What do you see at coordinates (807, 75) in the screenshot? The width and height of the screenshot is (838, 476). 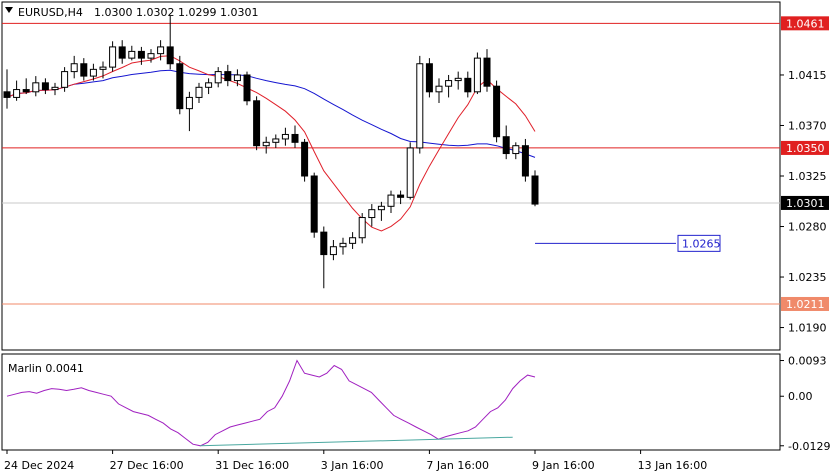 I see `price-tick-label: 1.0415` at bounding box center [807, 75].